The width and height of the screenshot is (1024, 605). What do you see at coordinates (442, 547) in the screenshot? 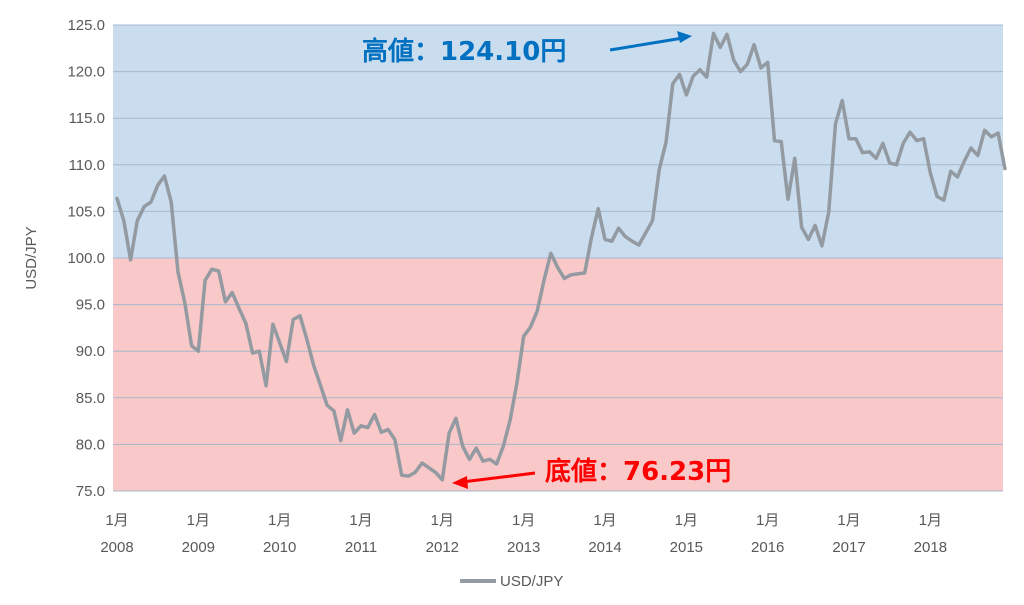
I see `x-tick-year: 2012` at bounding box center [442, 547].